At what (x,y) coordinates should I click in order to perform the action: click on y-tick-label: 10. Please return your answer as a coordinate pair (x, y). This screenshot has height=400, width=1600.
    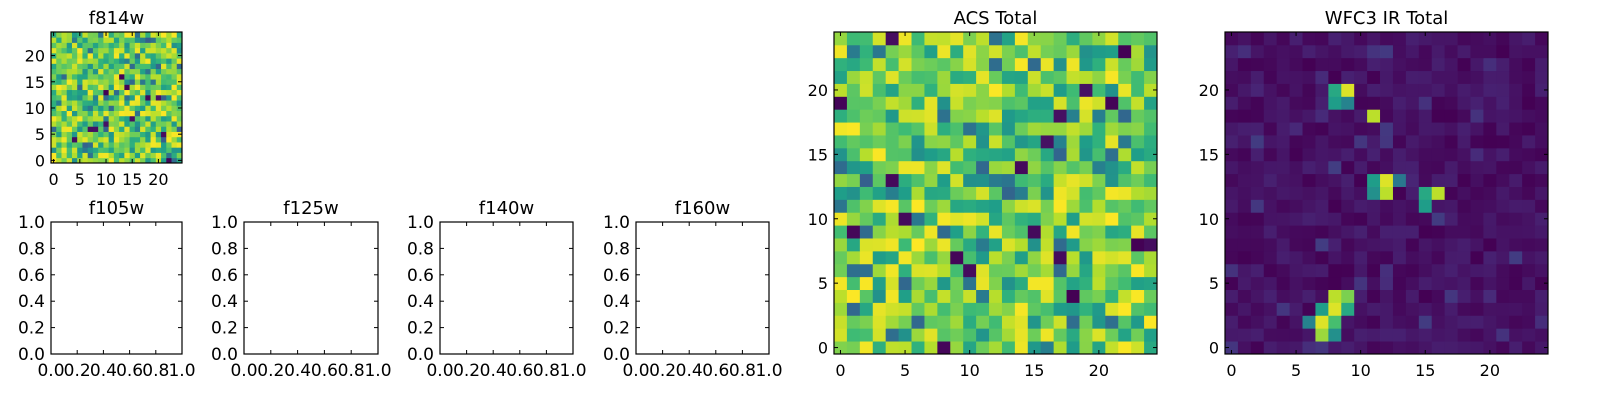
    Looking at the image, I should click on (35, 108).